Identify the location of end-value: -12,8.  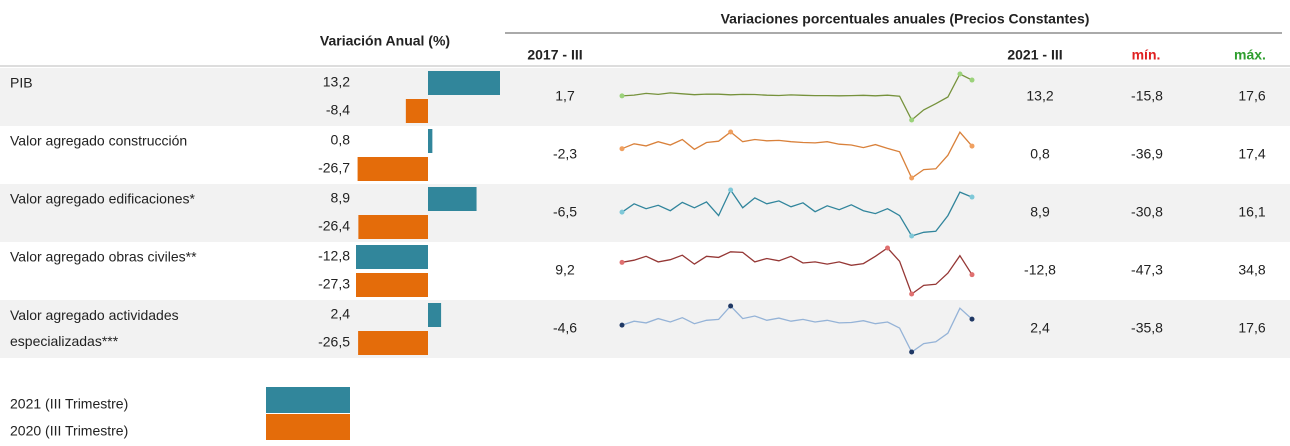
(1040, 270).